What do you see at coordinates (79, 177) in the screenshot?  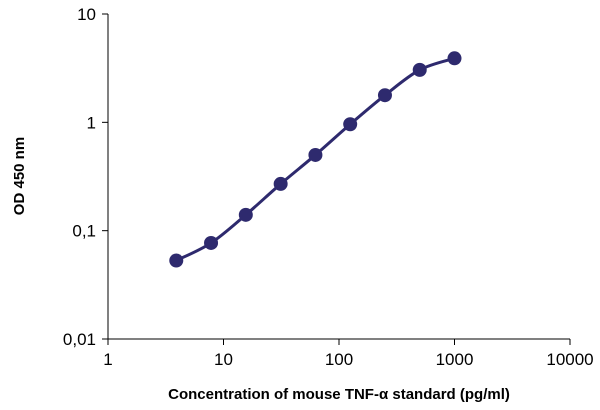 I see `y-tick-labels: 0,01 0,1 1 10` at bounding box center [79, 177].